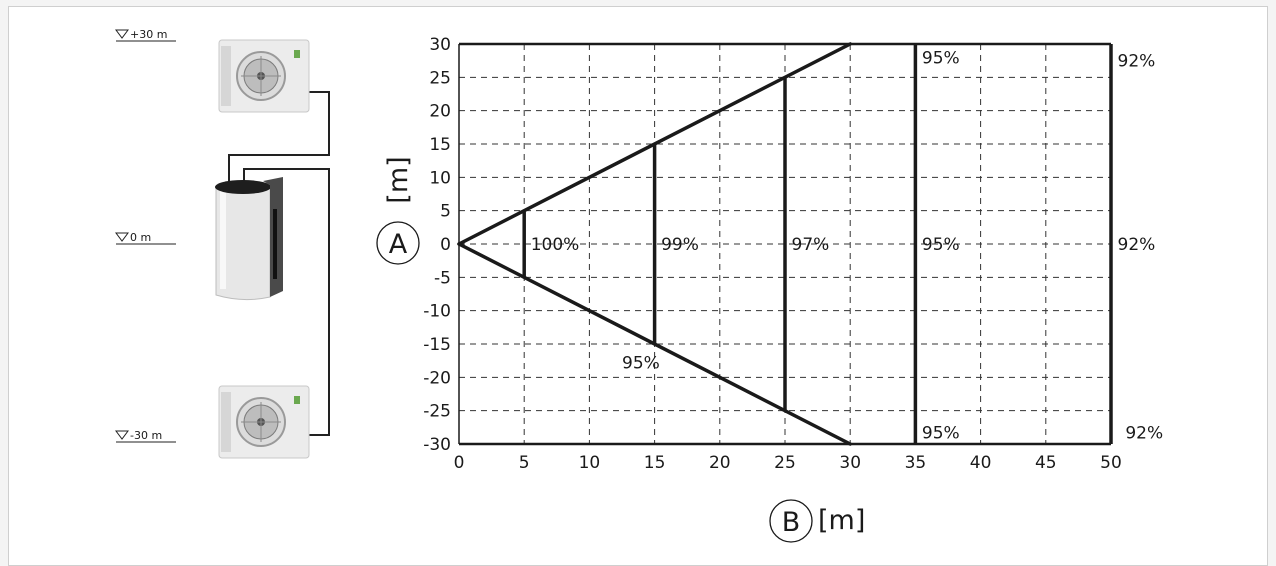 Image resolution: width=1276 pixels, height=566 pixels. I want to click on x-tick-label: 40, so click(981, 463).